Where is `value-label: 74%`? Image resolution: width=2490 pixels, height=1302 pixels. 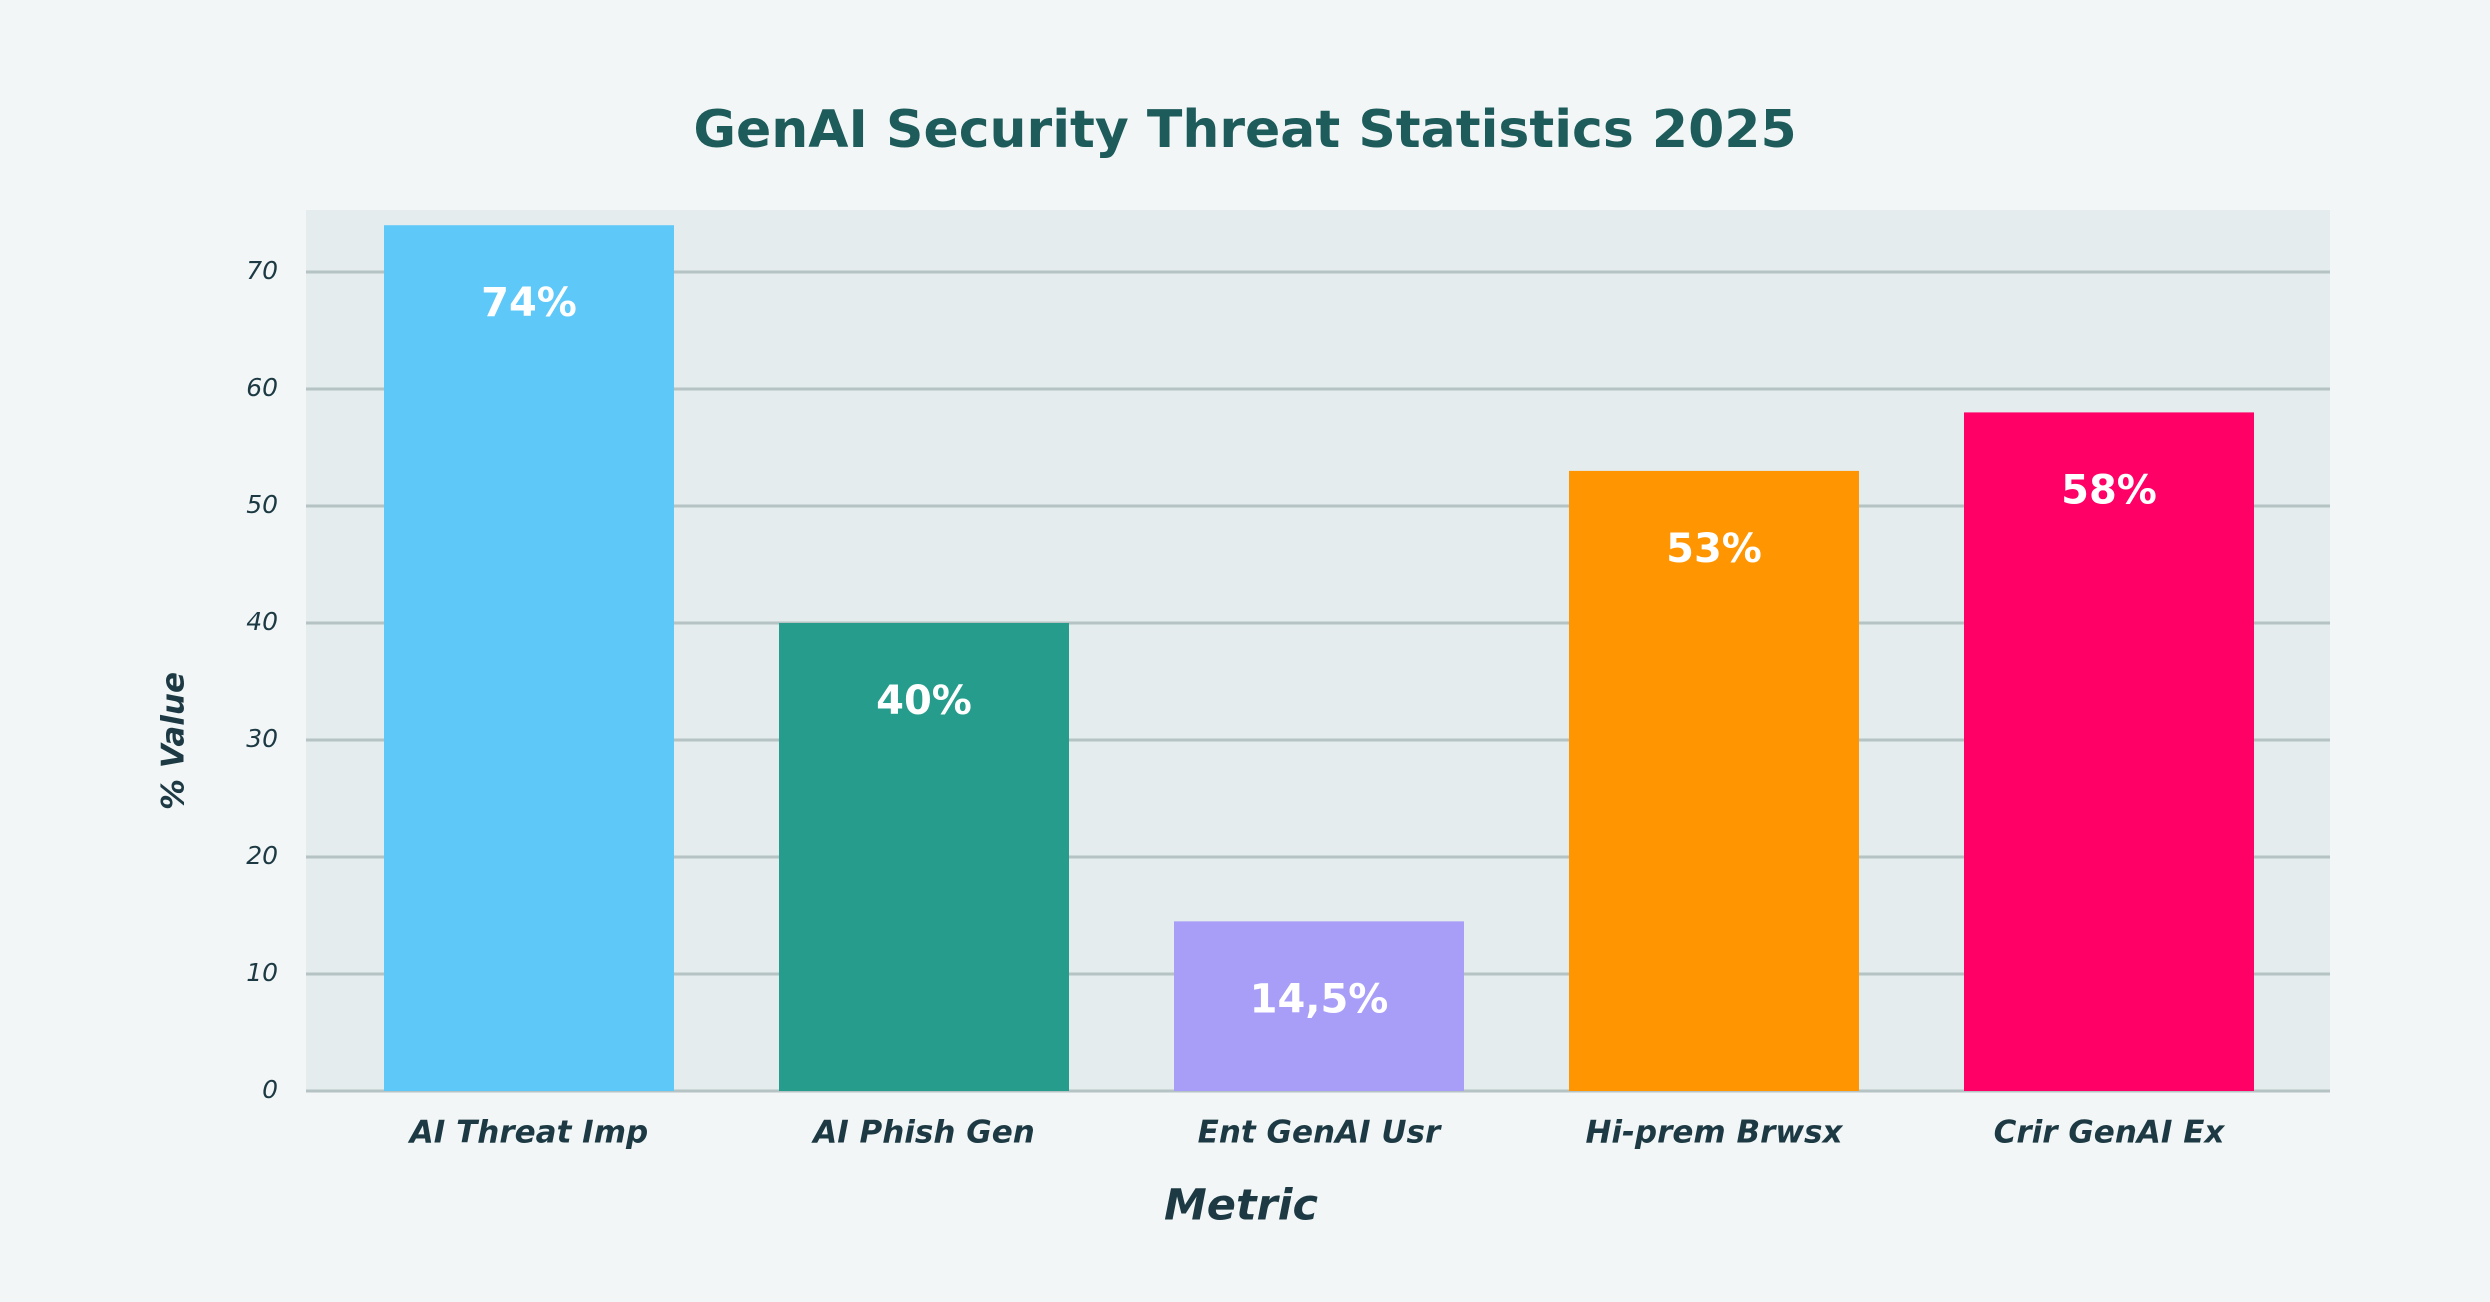 value-label: 74% is located at coordinates (529, 303).